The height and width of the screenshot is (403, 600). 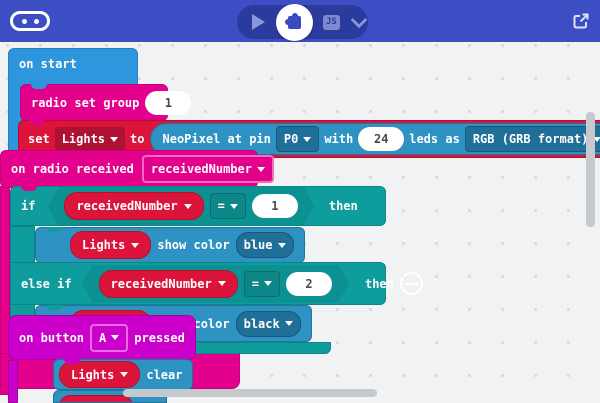 What do you see at coordinates (164, 374) in the screenshot?
I see `clear-label: clear` at bounding box center [164, 374].